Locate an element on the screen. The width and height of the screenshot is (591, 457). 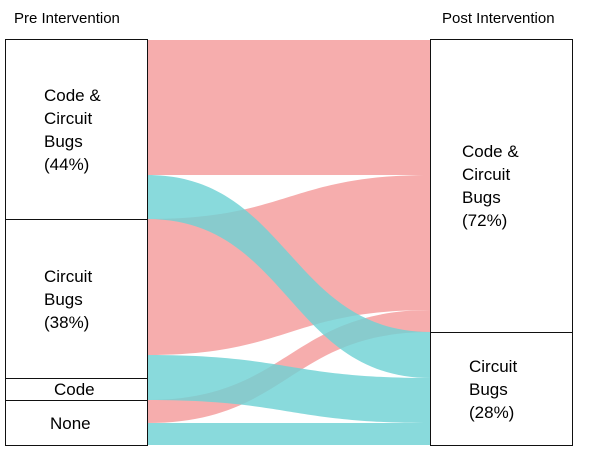
node-label: Circuit Bugs (38%) is located at coordinates (68, 299).